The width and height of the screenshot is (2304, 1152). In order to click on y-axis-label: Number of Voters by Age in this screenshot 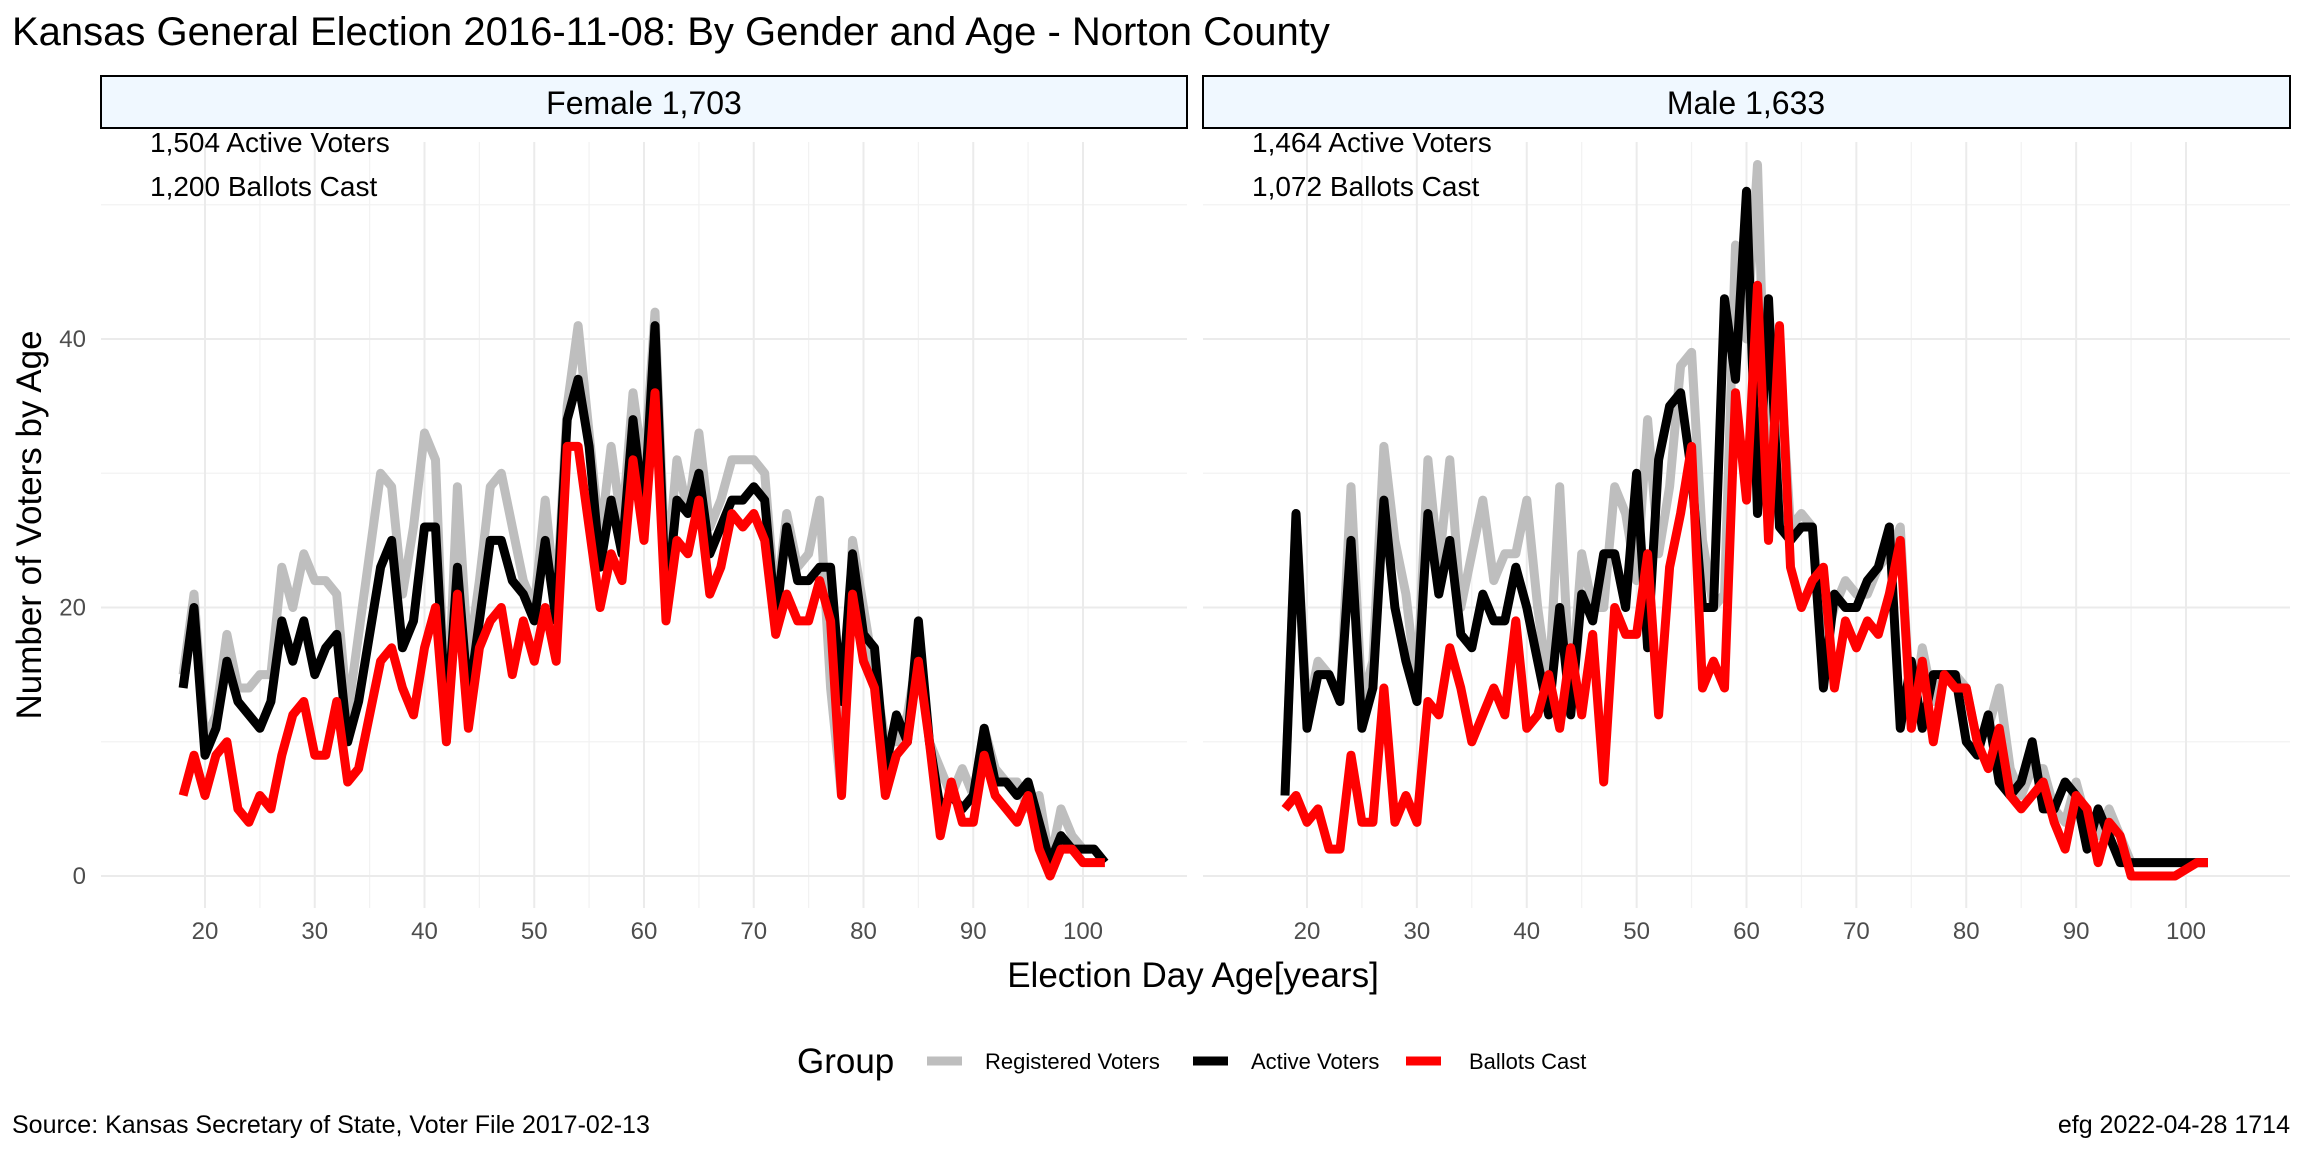, I will do `click(29, 524)`.